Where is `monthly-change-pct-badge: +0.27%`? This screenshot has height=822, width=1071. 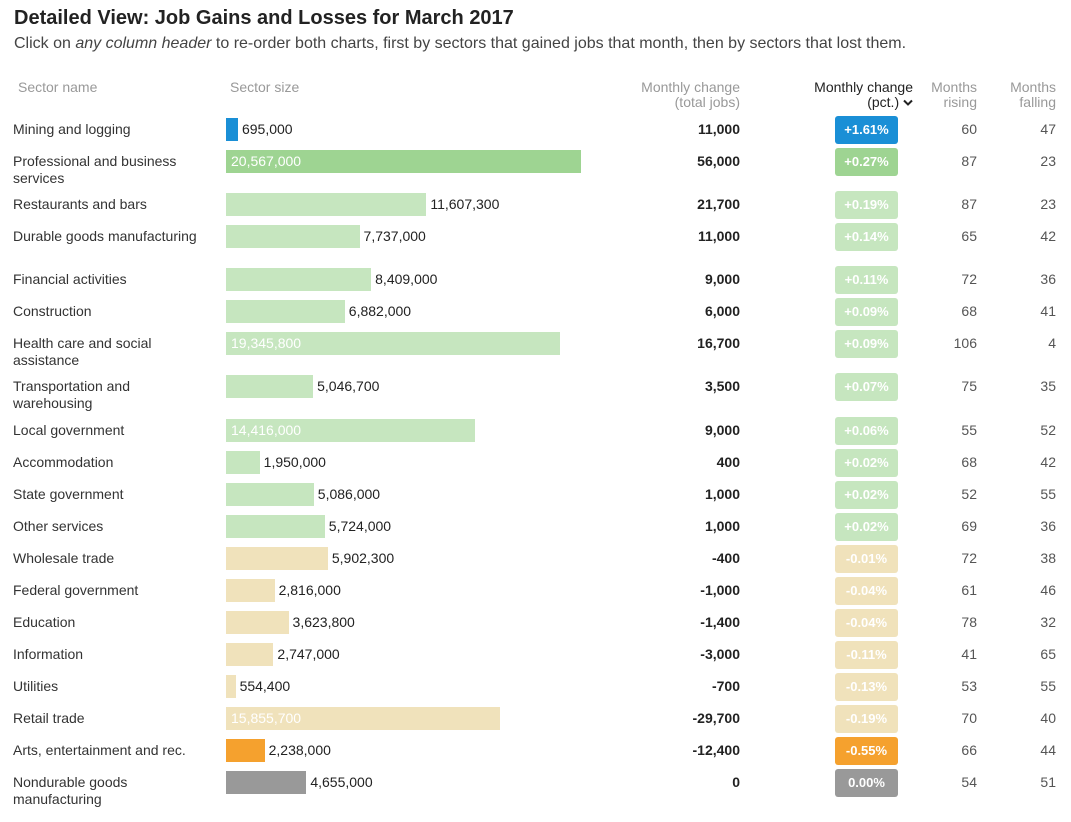 monthly-change-pct-badge: +0.27% is located at coordinates (866, 162).